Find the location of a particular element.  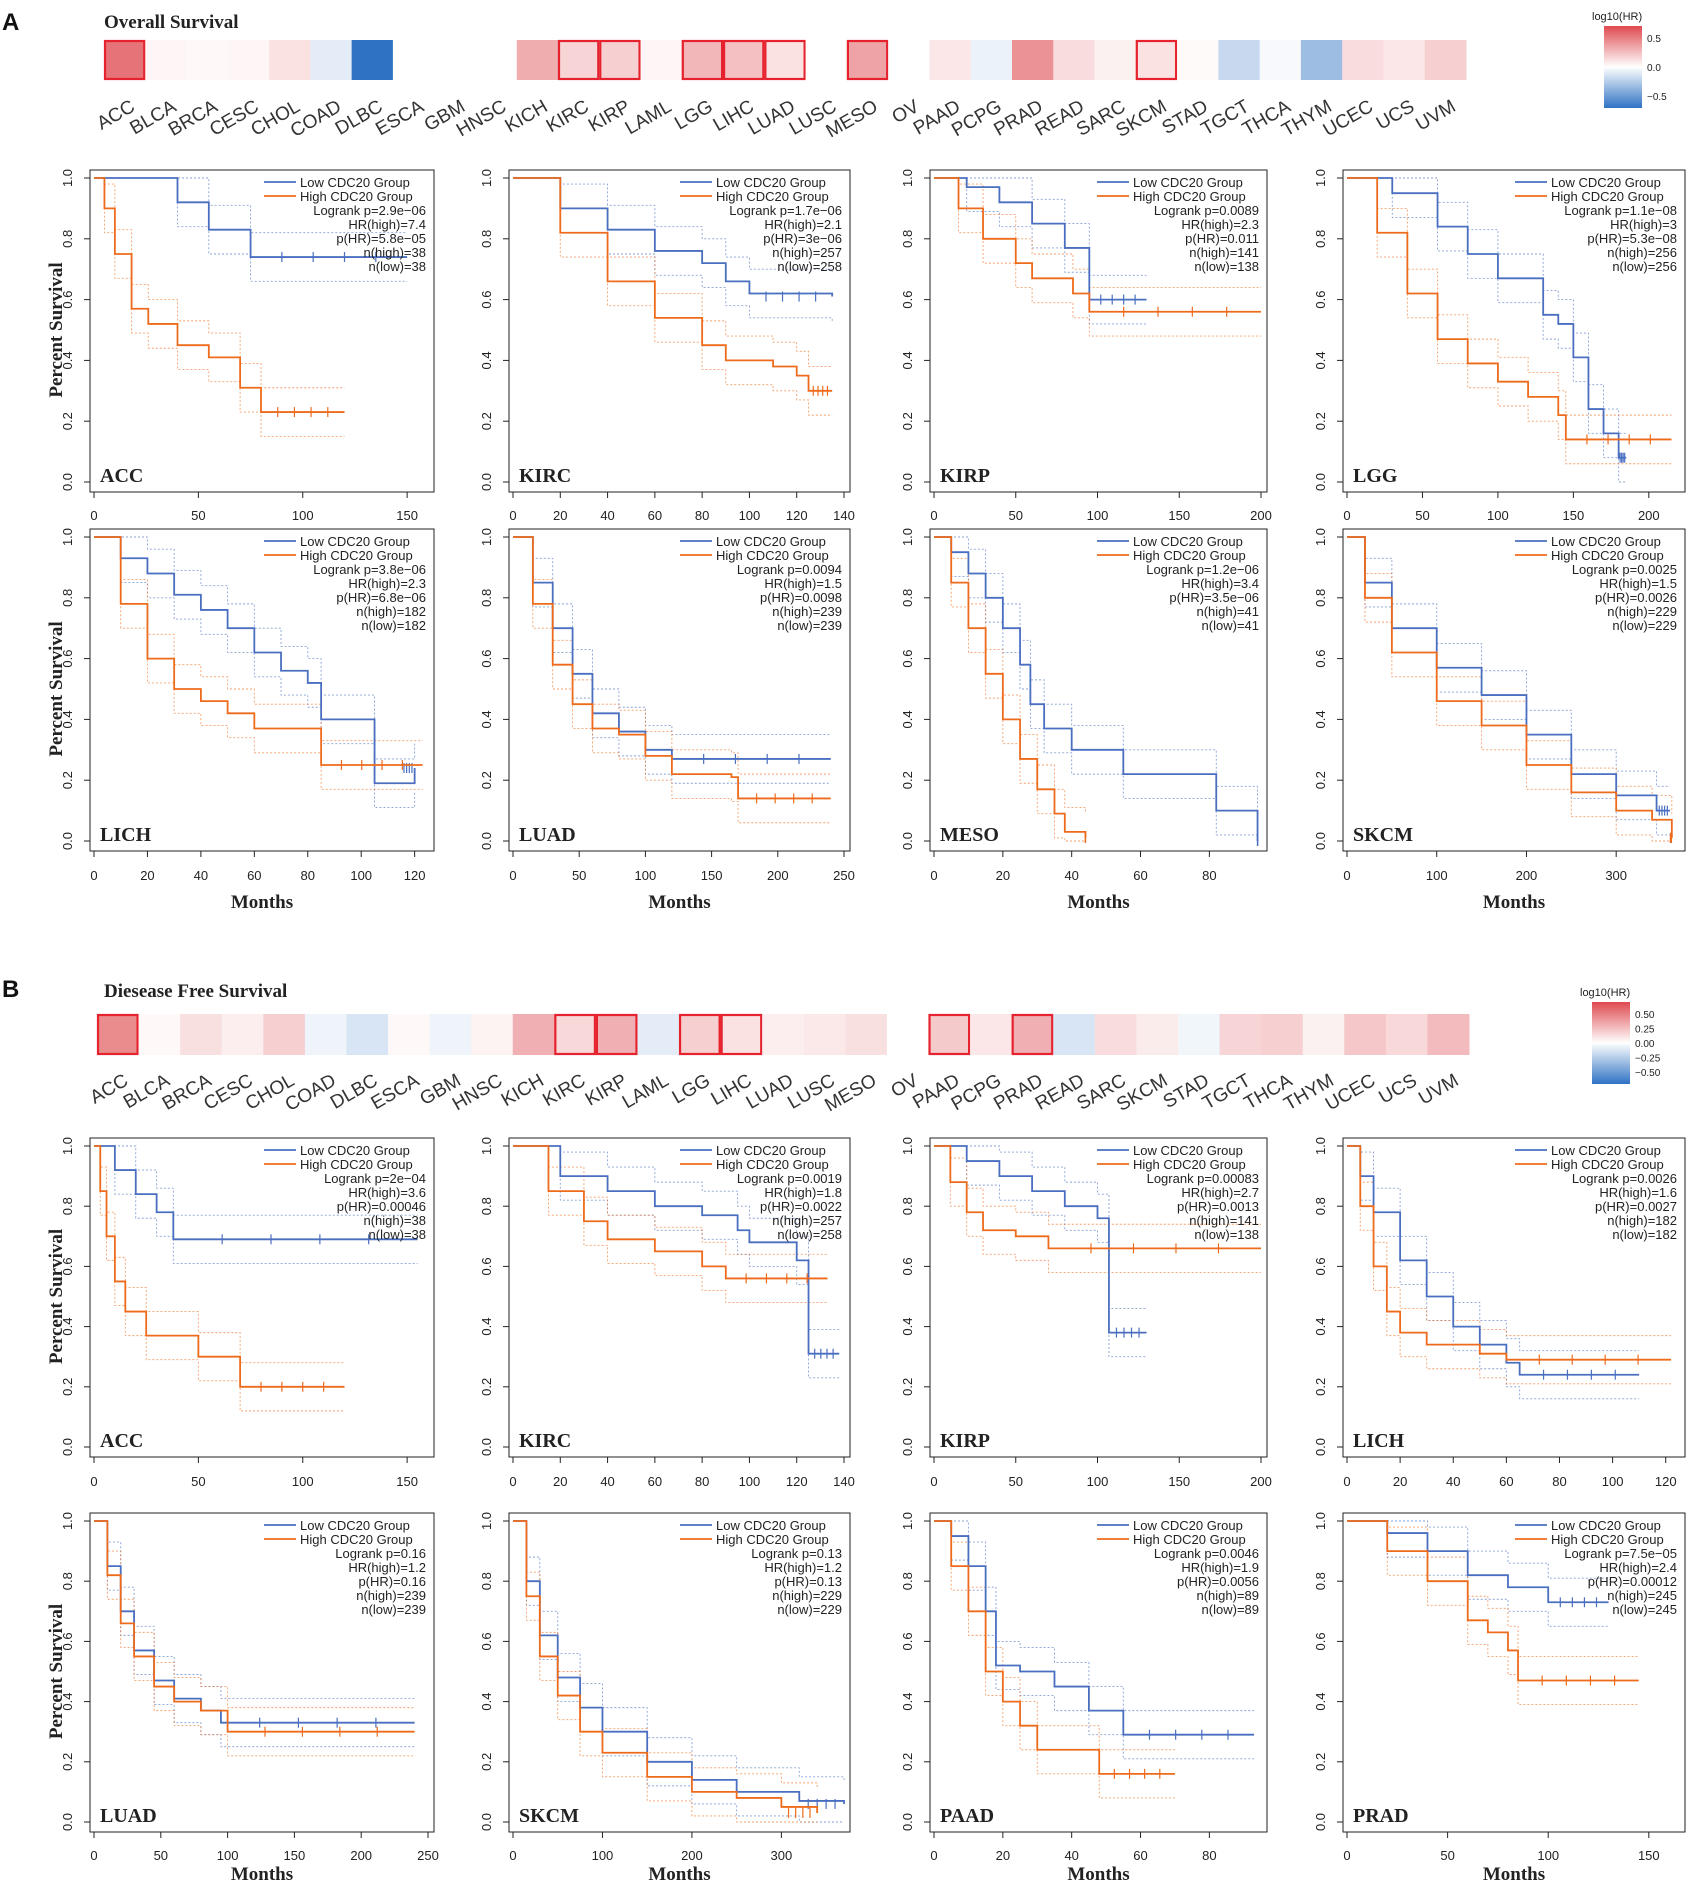

heatmap-cell-thca is located at coordinates (1282, 1034).